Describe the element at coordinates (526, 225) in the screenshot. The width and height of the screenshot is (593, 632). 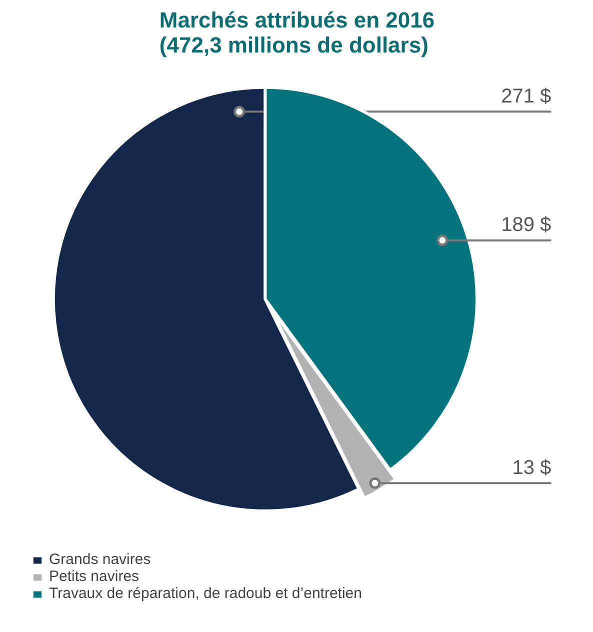
I see `data-label: 189 $` at that location.